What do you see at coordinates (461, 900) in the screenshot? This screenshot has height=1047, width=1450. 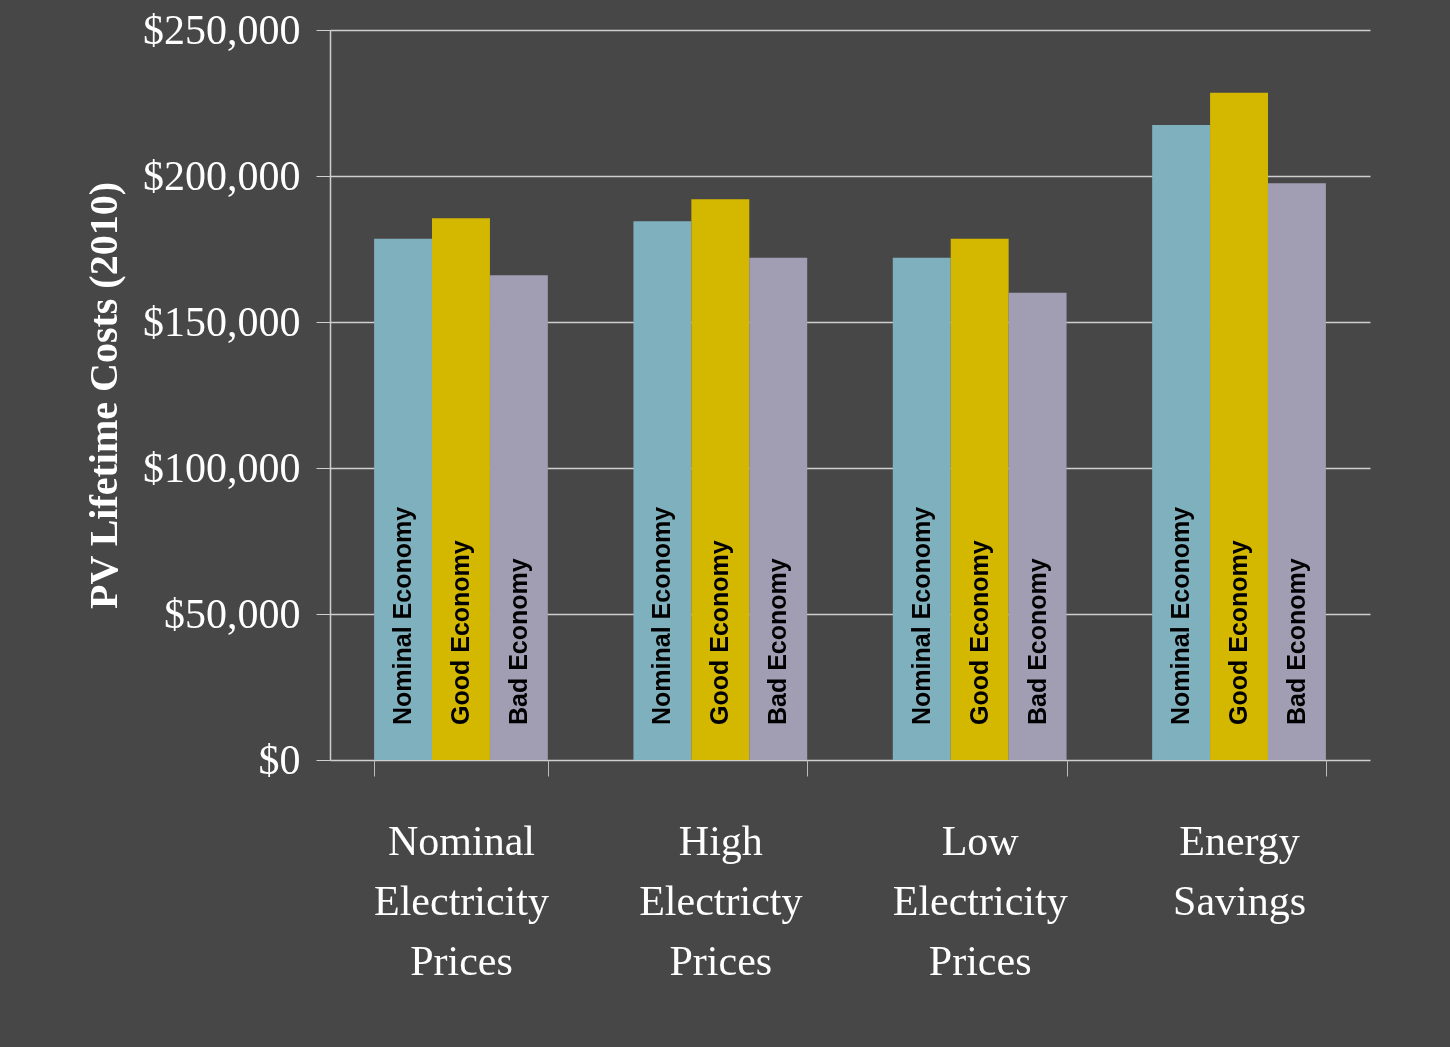 I see `x-tick-label: Nominal Electricity Prices` at bounding box center [461, 900].